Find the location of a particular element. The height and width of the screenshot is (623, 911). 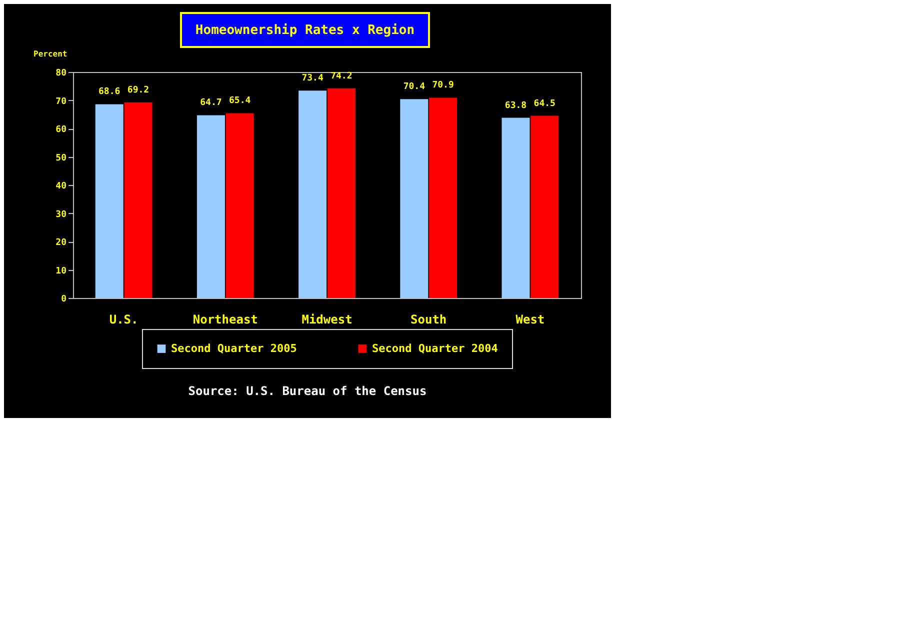

x-tick-label: U.S. is located at coordinates (123, 319).